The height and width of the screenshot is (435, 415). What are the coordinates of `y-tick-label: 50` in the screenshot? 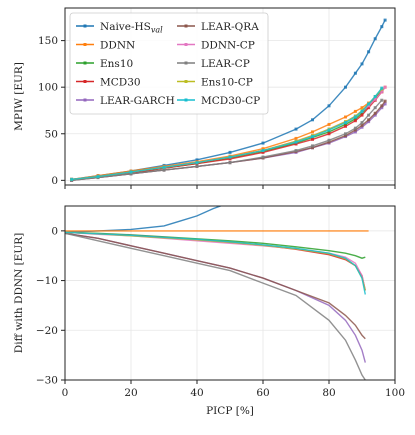 It's located at (51, 134).